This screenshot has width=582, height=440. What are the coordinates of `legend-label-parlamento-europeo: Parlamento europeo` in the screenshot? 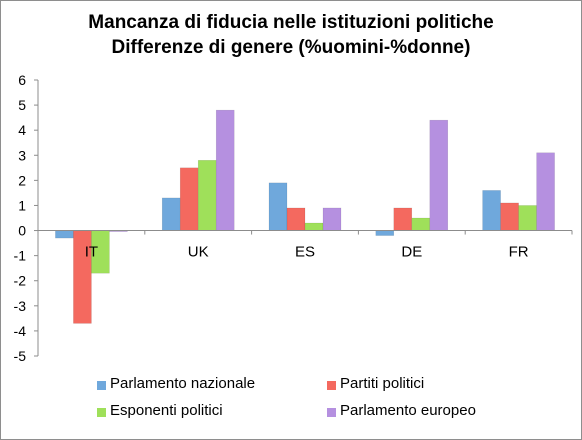 It's located at (408, 410).